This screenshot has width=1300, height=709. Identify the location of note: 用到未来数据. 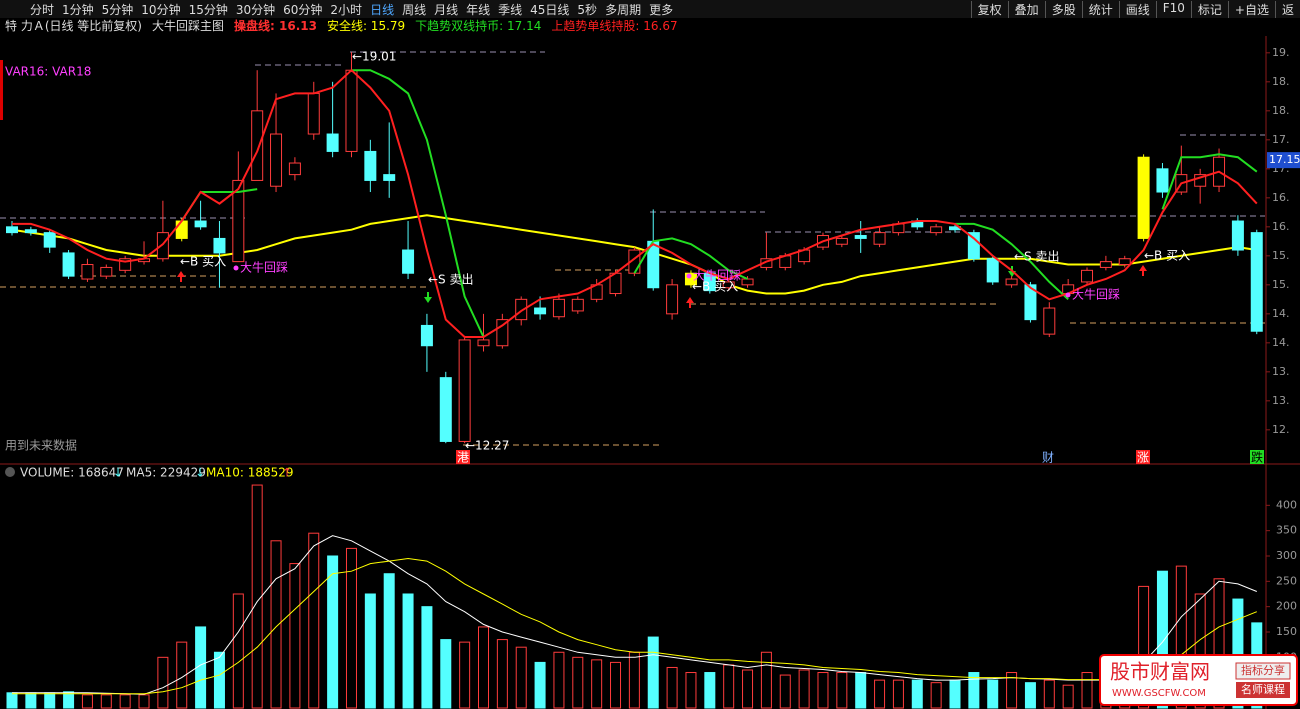
(41, 445).